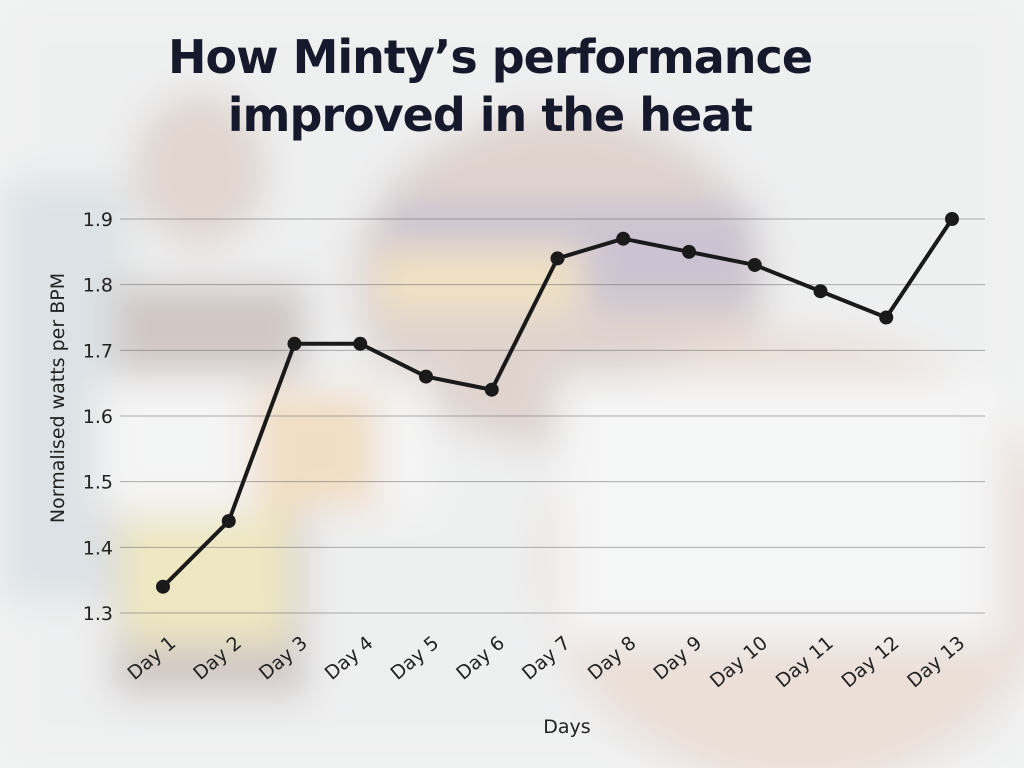 The height and width of the screenshot is (768, 1024). I want to click on y-tick-label: 1.6, so click(98, 417).